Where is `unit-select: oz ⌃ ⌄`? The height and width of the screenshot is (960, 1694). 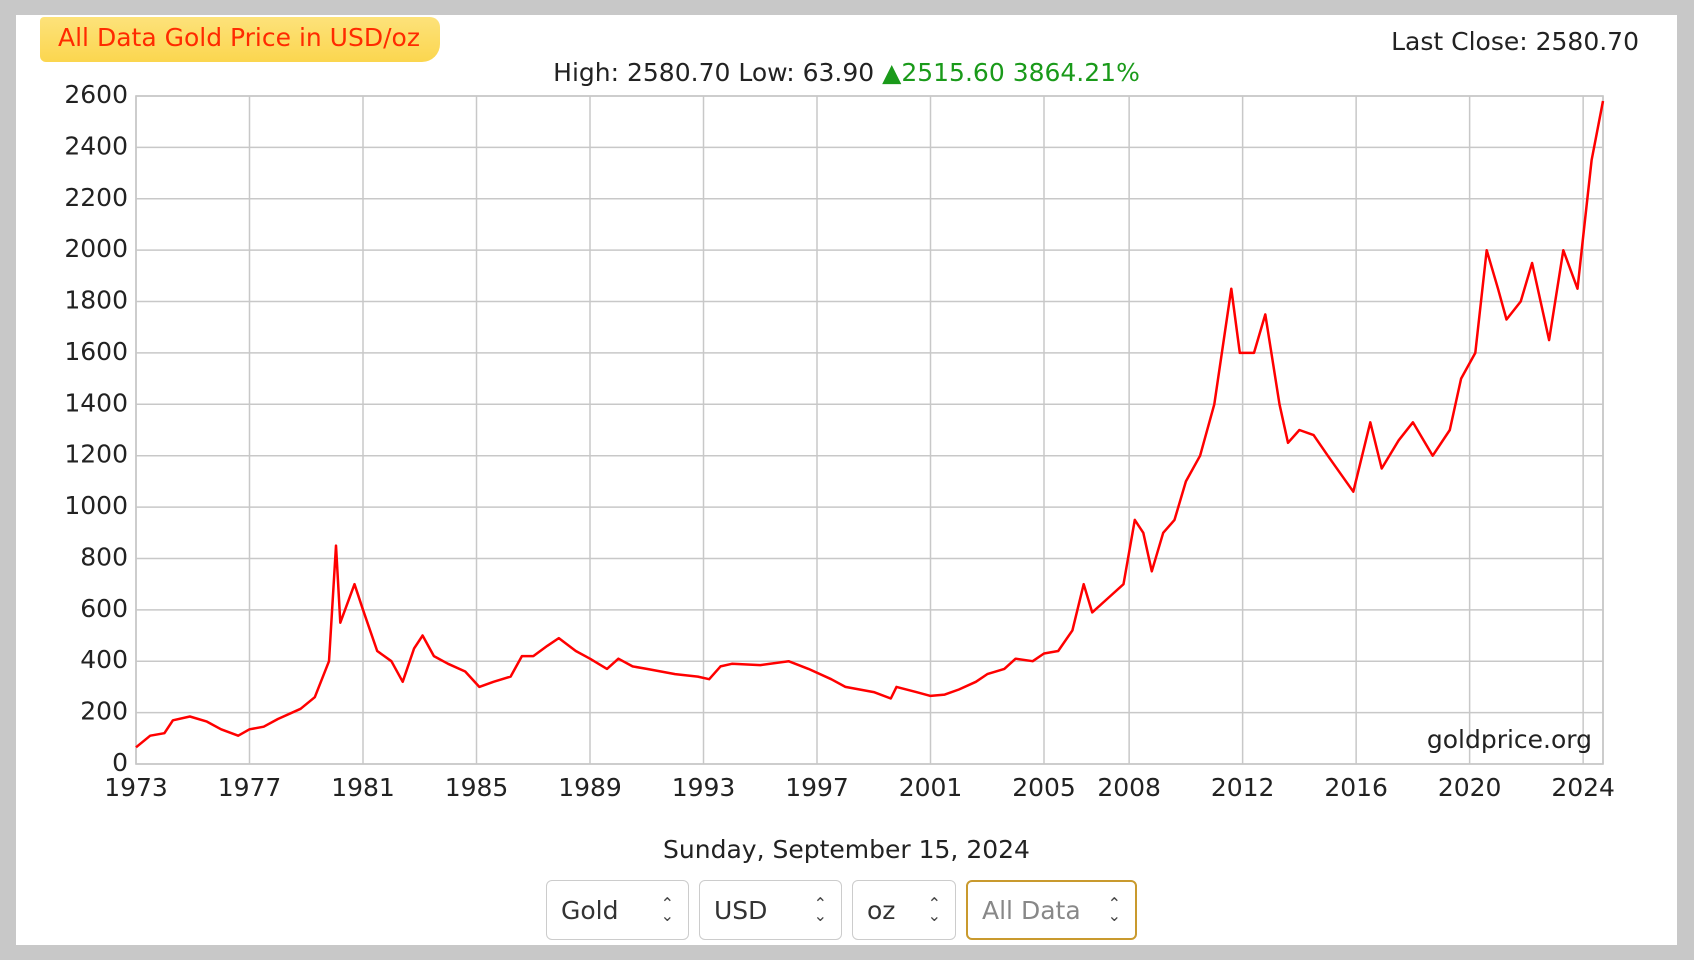 unit-select: oz ⌃ ⌄ is located at coordinates (904, 910).